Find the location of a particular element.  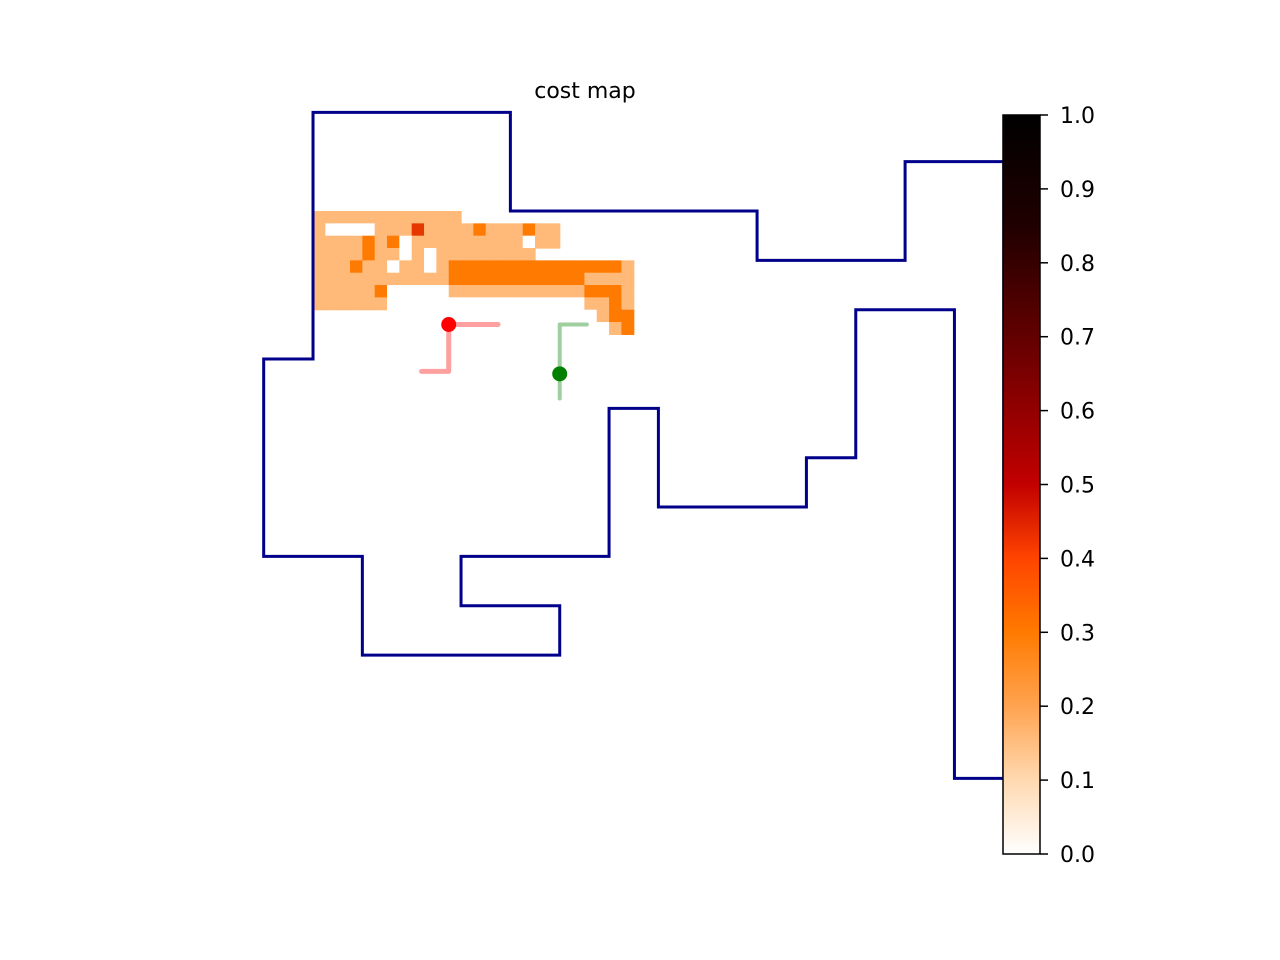

paths is located at coordinates (504, 359).